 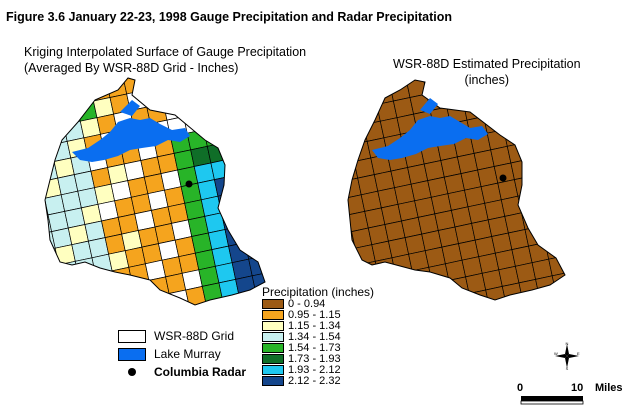 What do you see at coordinates (556, 353) in the screenshot?
I see `compass-w: W` at bounding box center [556, 353].